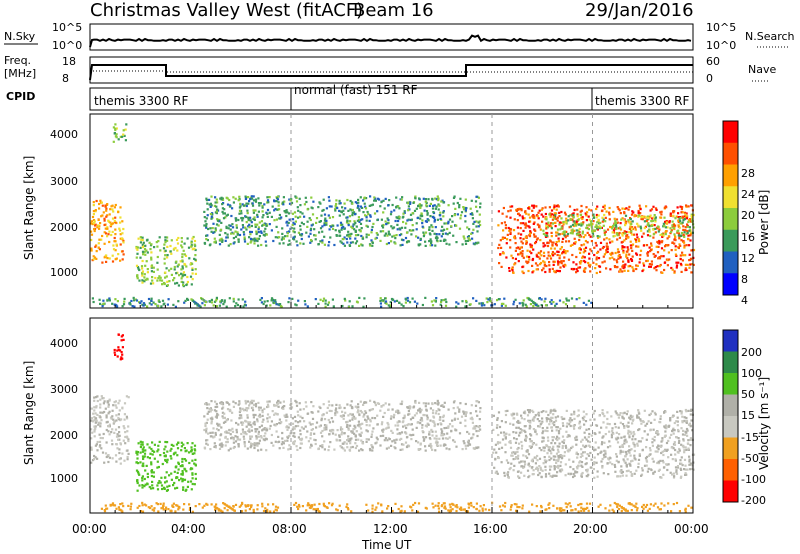 This screenshot has width=800, height=554. Describe the element at coordinates (744, 300) in the screenshot. I see `power-cbar-tick-4: 4` at that location.